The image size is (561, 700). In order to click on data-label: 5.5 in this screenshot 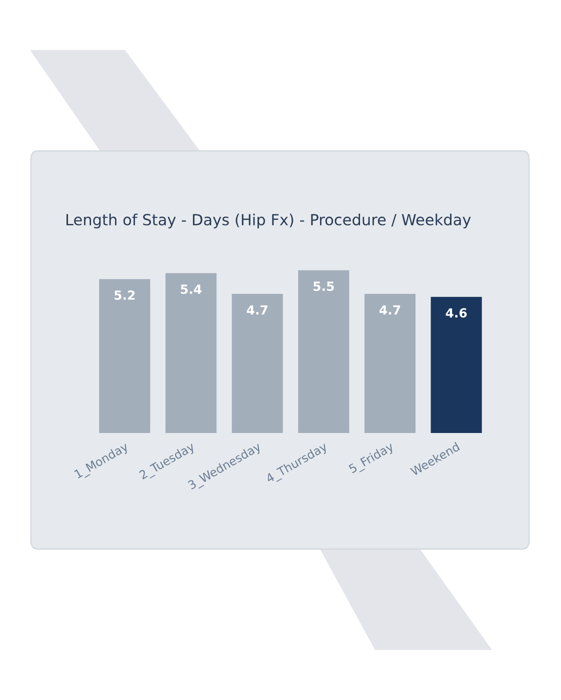, I will do `click(324, 286)`.